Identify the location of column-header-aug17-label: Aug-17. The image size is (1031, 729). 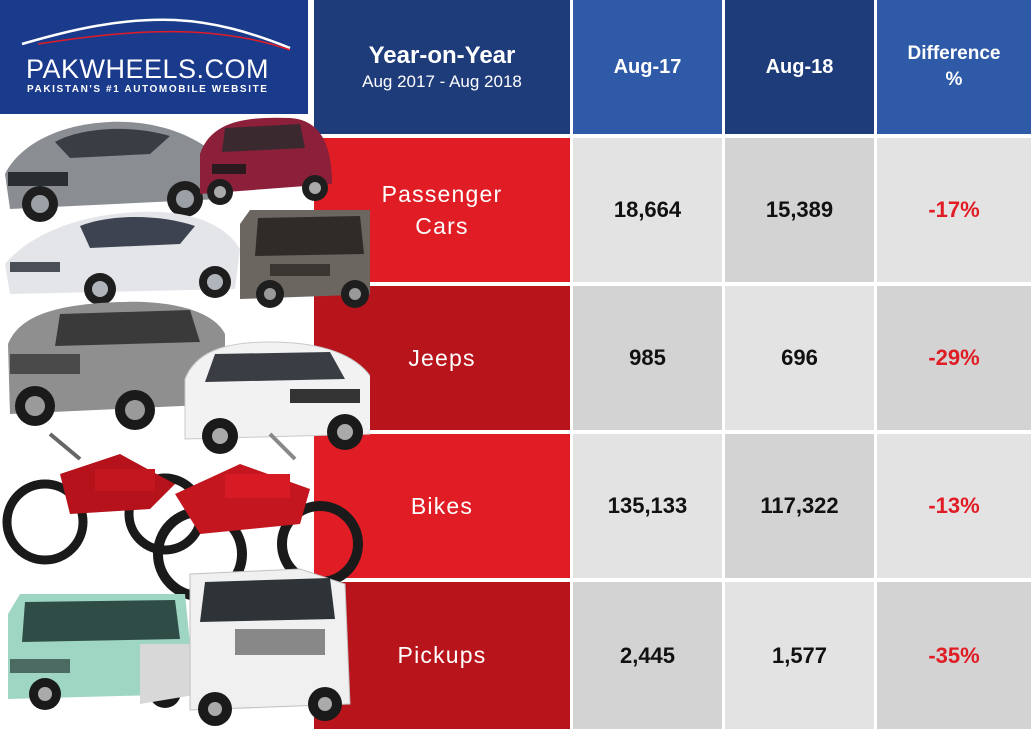
(647, 66).